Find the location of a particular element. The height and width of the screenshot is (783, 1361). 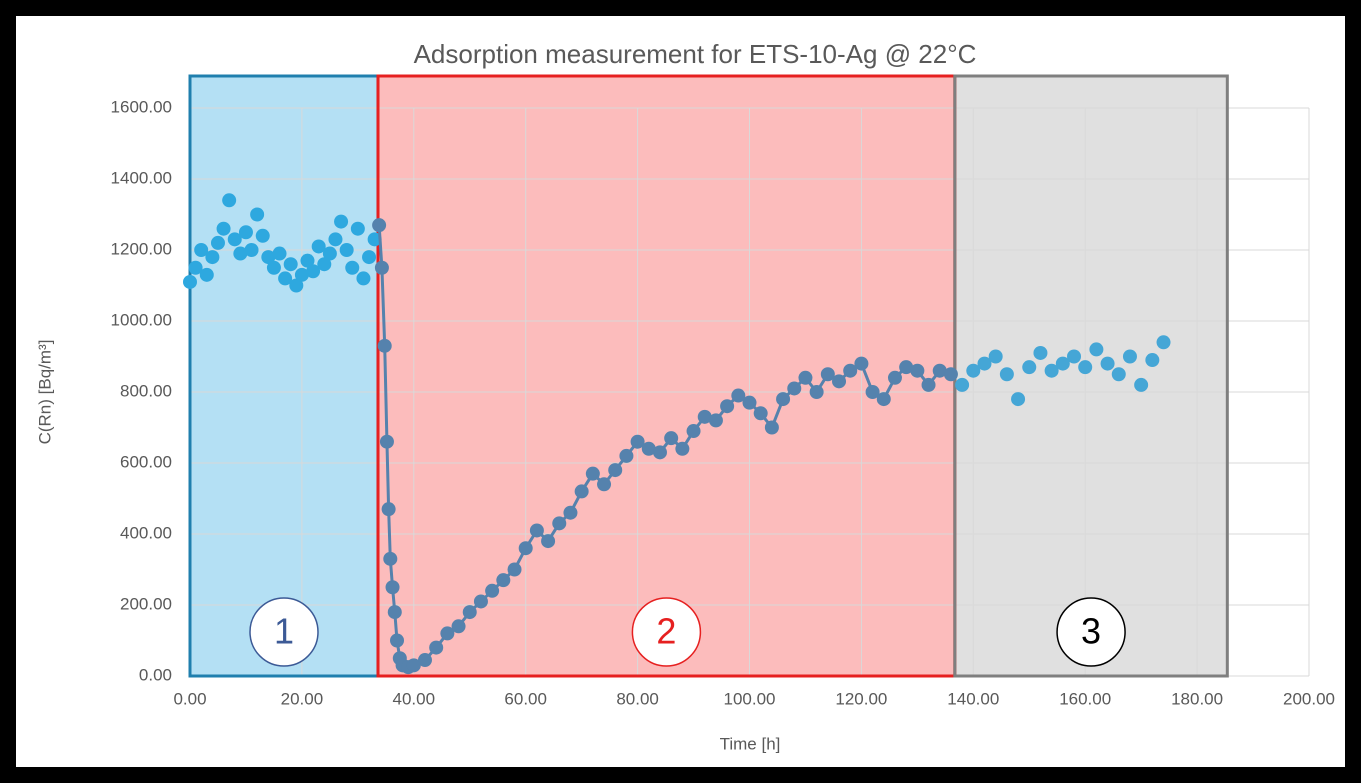

x-tick-label: 120.00 is located at coordinates (861, 698).